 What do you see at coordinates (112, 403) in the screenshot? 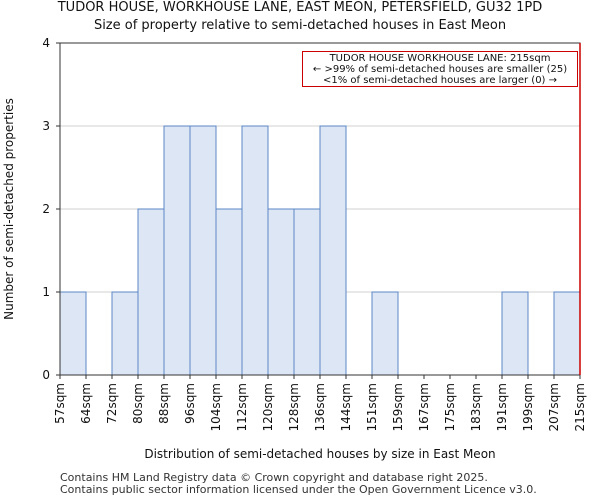
I see `x-tick-label: 72sqm` at bounding box center [112, 403].